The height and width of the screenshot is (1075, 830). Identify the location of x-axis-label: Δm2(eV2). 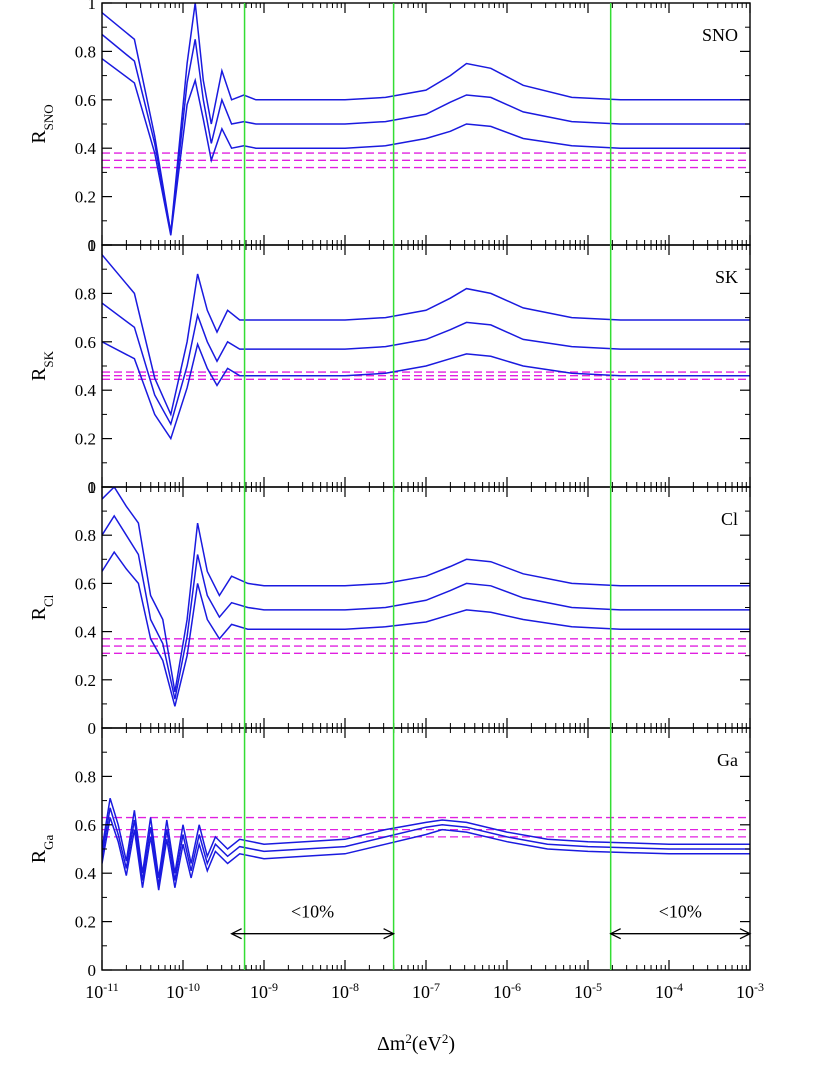
(416, 1043).